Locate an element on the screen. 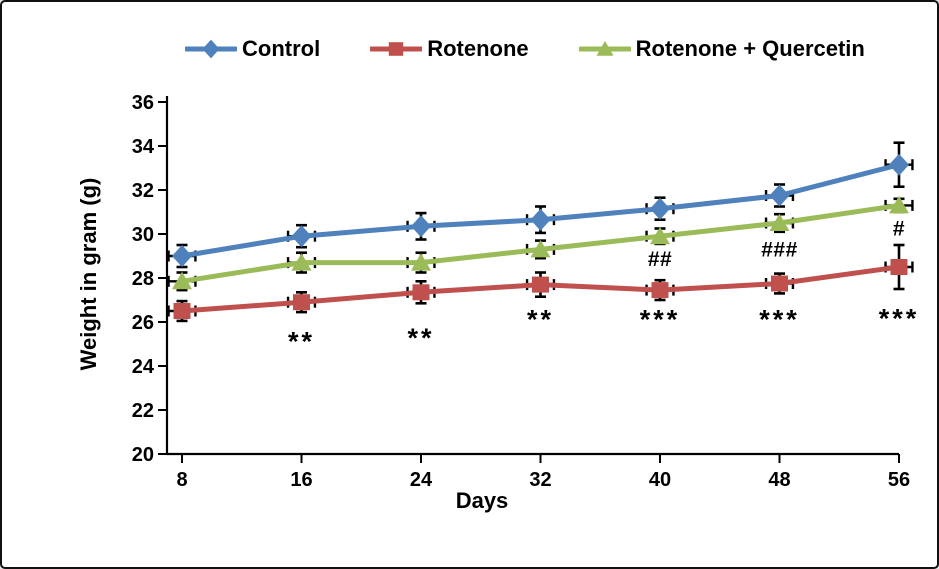  y-tick-label: 26 is located at coordinates (143, 323).